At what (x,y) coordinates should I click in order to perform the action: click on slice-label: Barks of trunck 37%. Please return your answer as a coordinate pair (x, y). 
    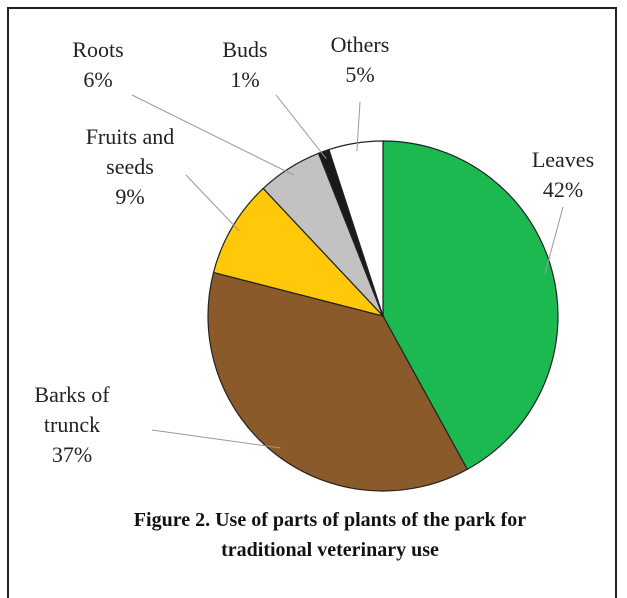
    Looking at the image, I should click on (72, 425).